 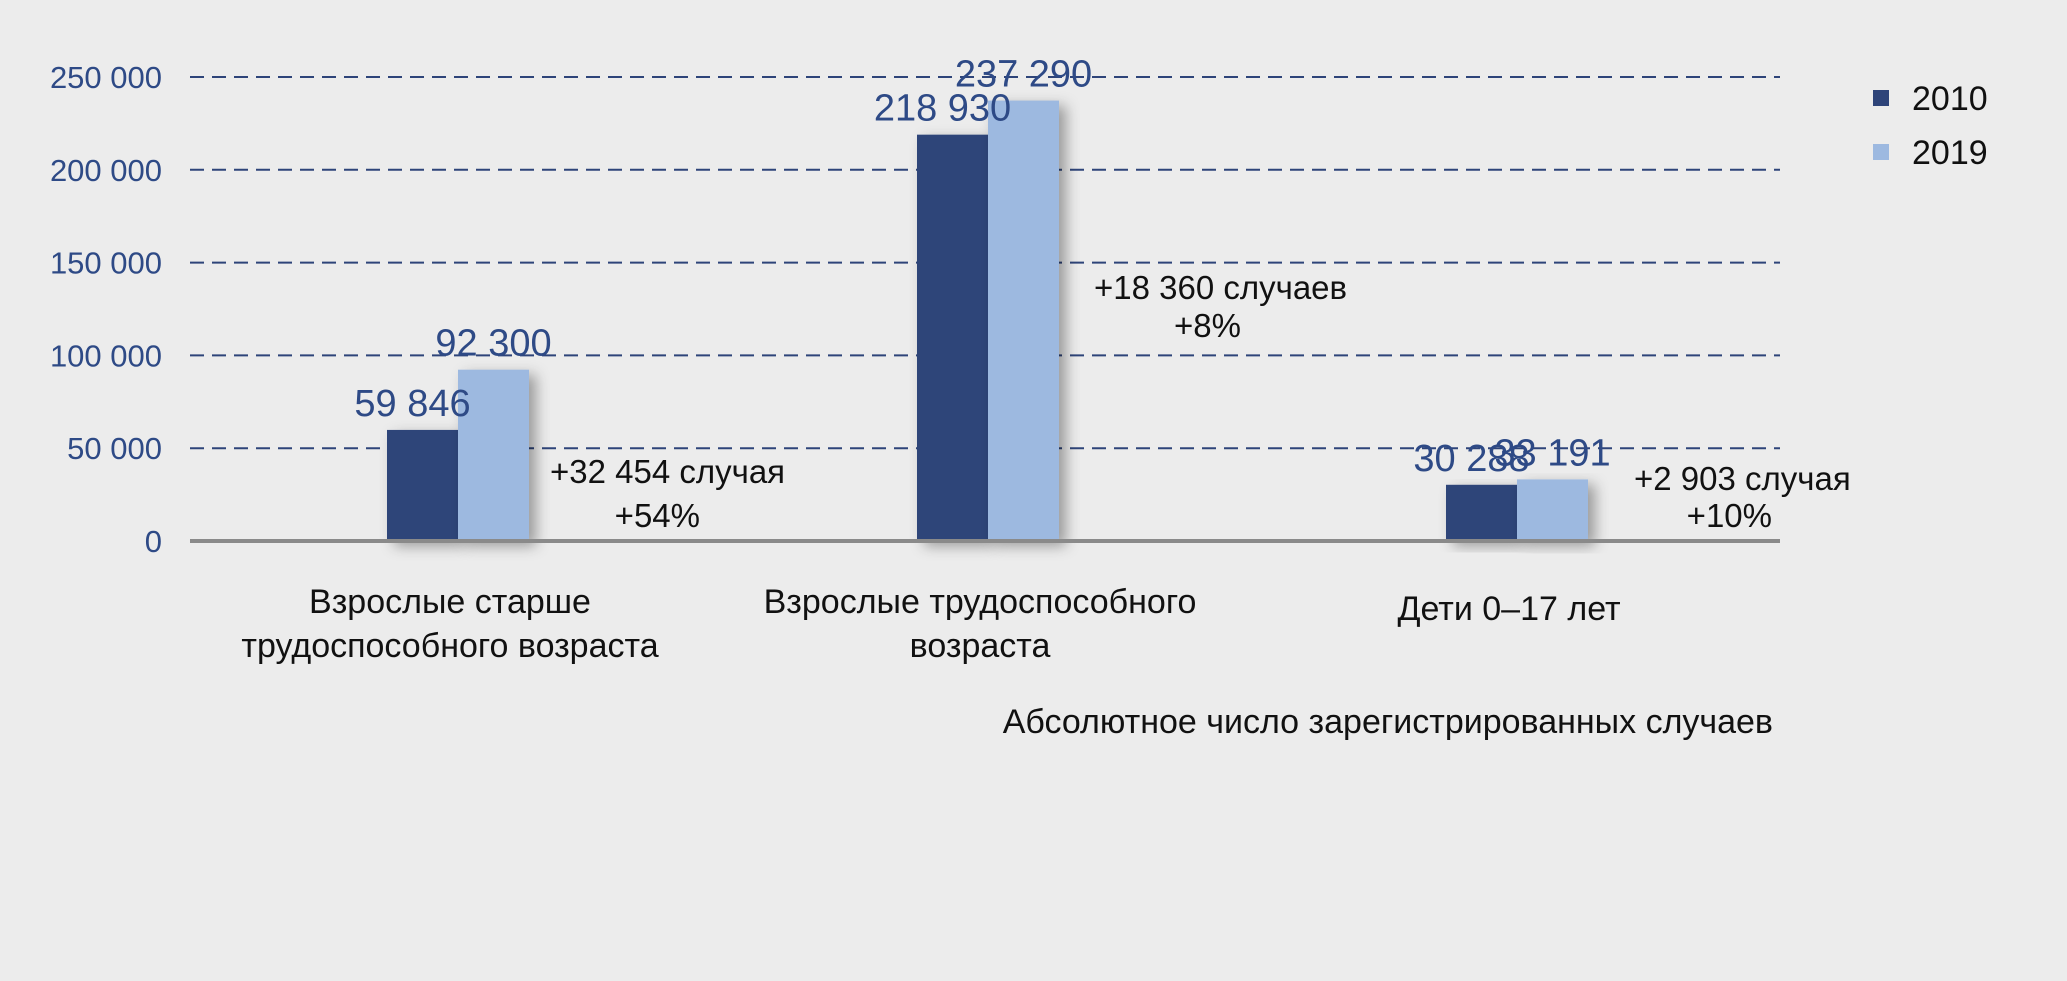 I want to click on data-label: 237 290, so click(x=1023, y=75).